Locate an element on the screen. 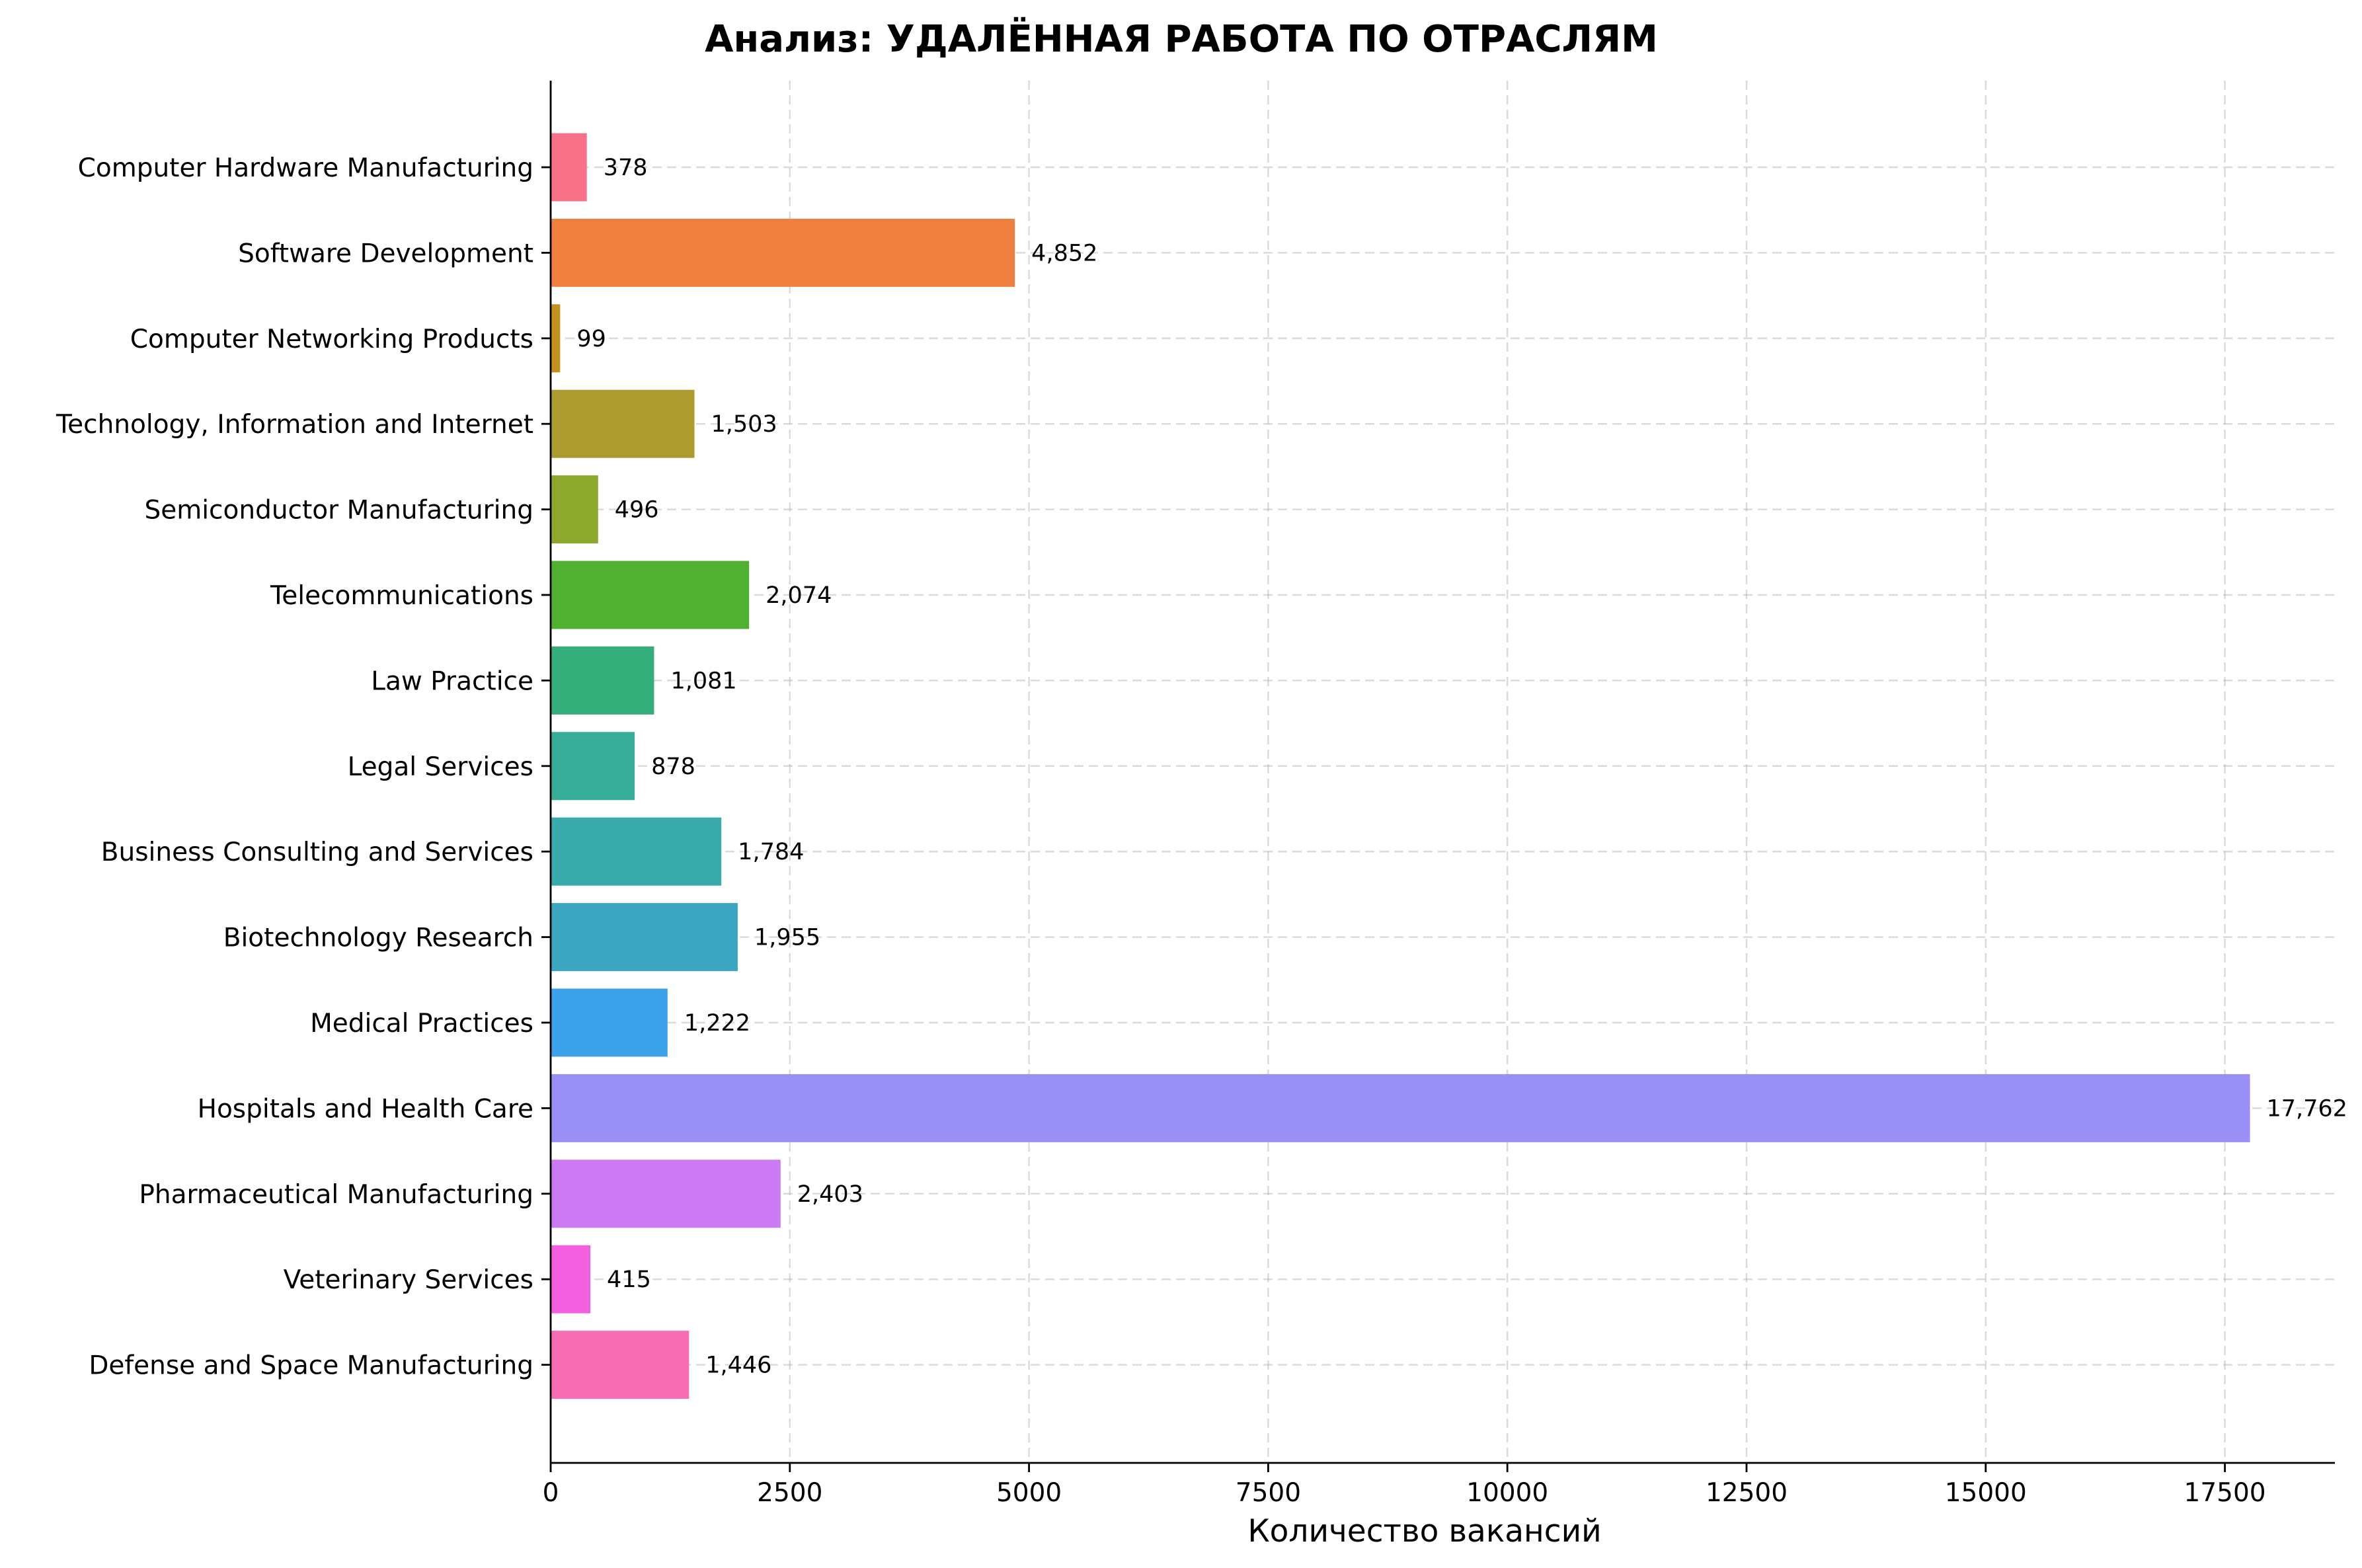  data-label: 415 is located at coordinates (629, 1280).